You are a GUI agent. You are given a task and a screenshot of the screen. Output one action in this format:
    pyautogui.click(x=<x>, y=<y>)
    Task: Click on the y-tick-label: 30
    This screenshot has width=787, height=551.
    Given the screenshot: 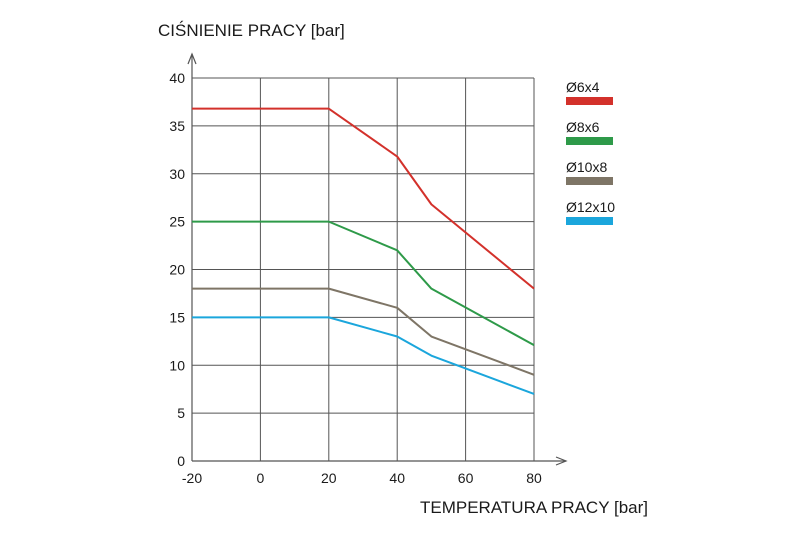 What is the action you would take?
    pyautogui.click(x=177, y=174)
    